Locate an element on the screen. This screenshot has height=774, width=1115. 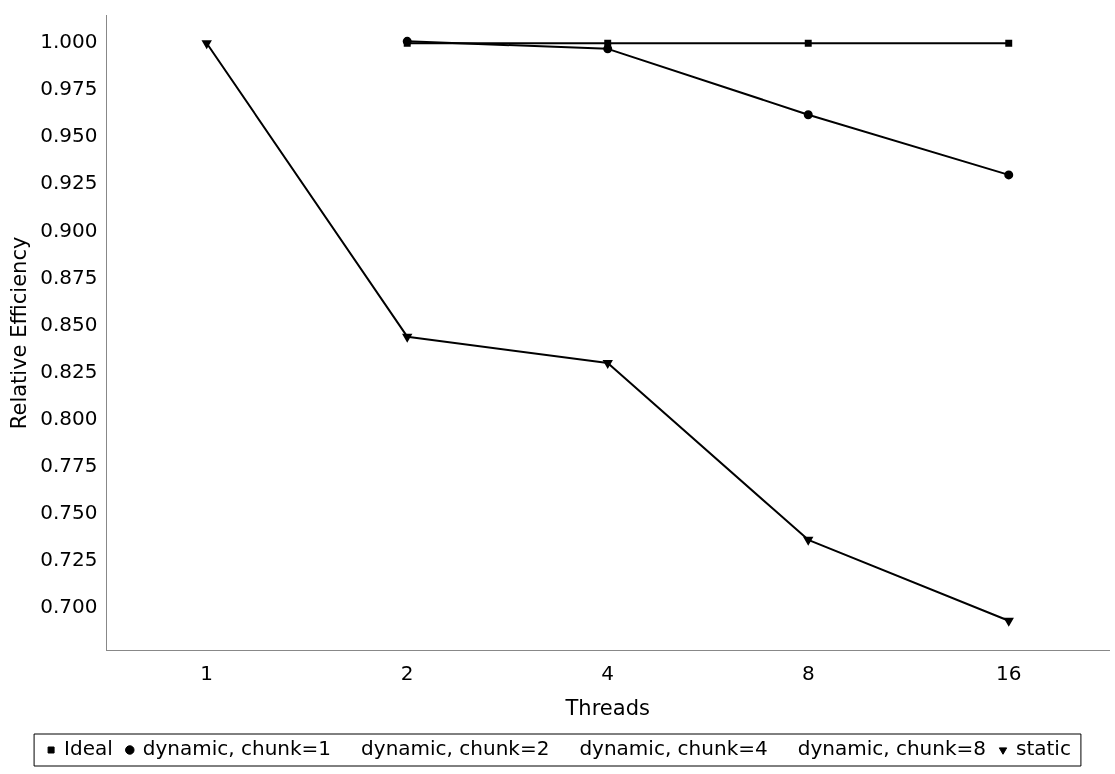
x-tick-label: 16 is located at coordinates (1009, 673).